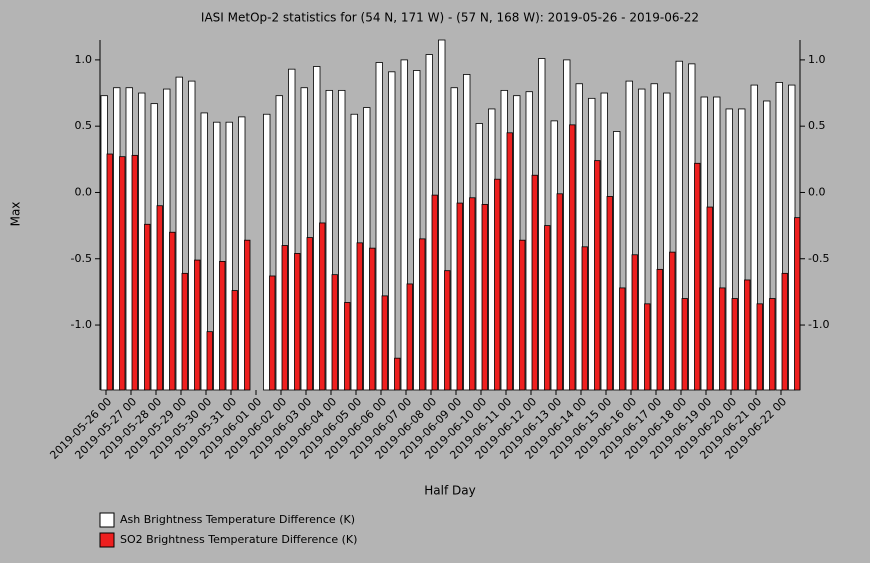  I want to click on y2-tick-label: -0.5, so click(818, 258).